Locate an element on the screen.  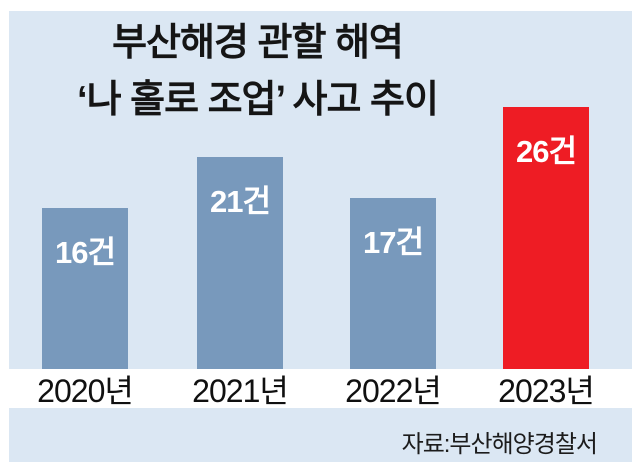
source-credit: 자료:부산해양경찰서 is located at coordinates (499, 444).